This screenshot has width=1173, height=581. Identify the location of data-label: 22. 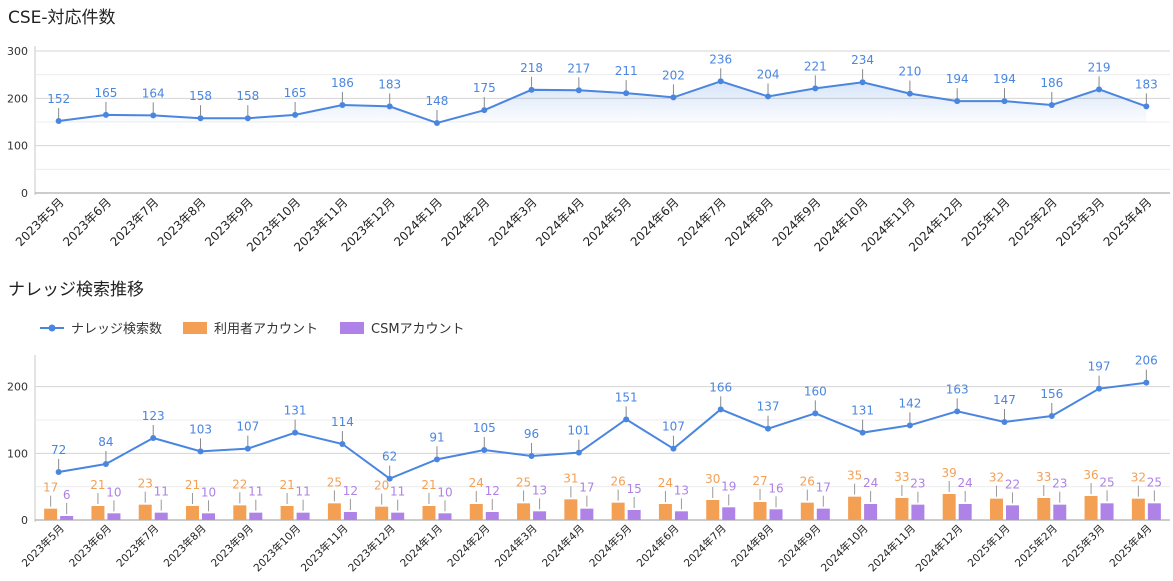
(1012, 484).